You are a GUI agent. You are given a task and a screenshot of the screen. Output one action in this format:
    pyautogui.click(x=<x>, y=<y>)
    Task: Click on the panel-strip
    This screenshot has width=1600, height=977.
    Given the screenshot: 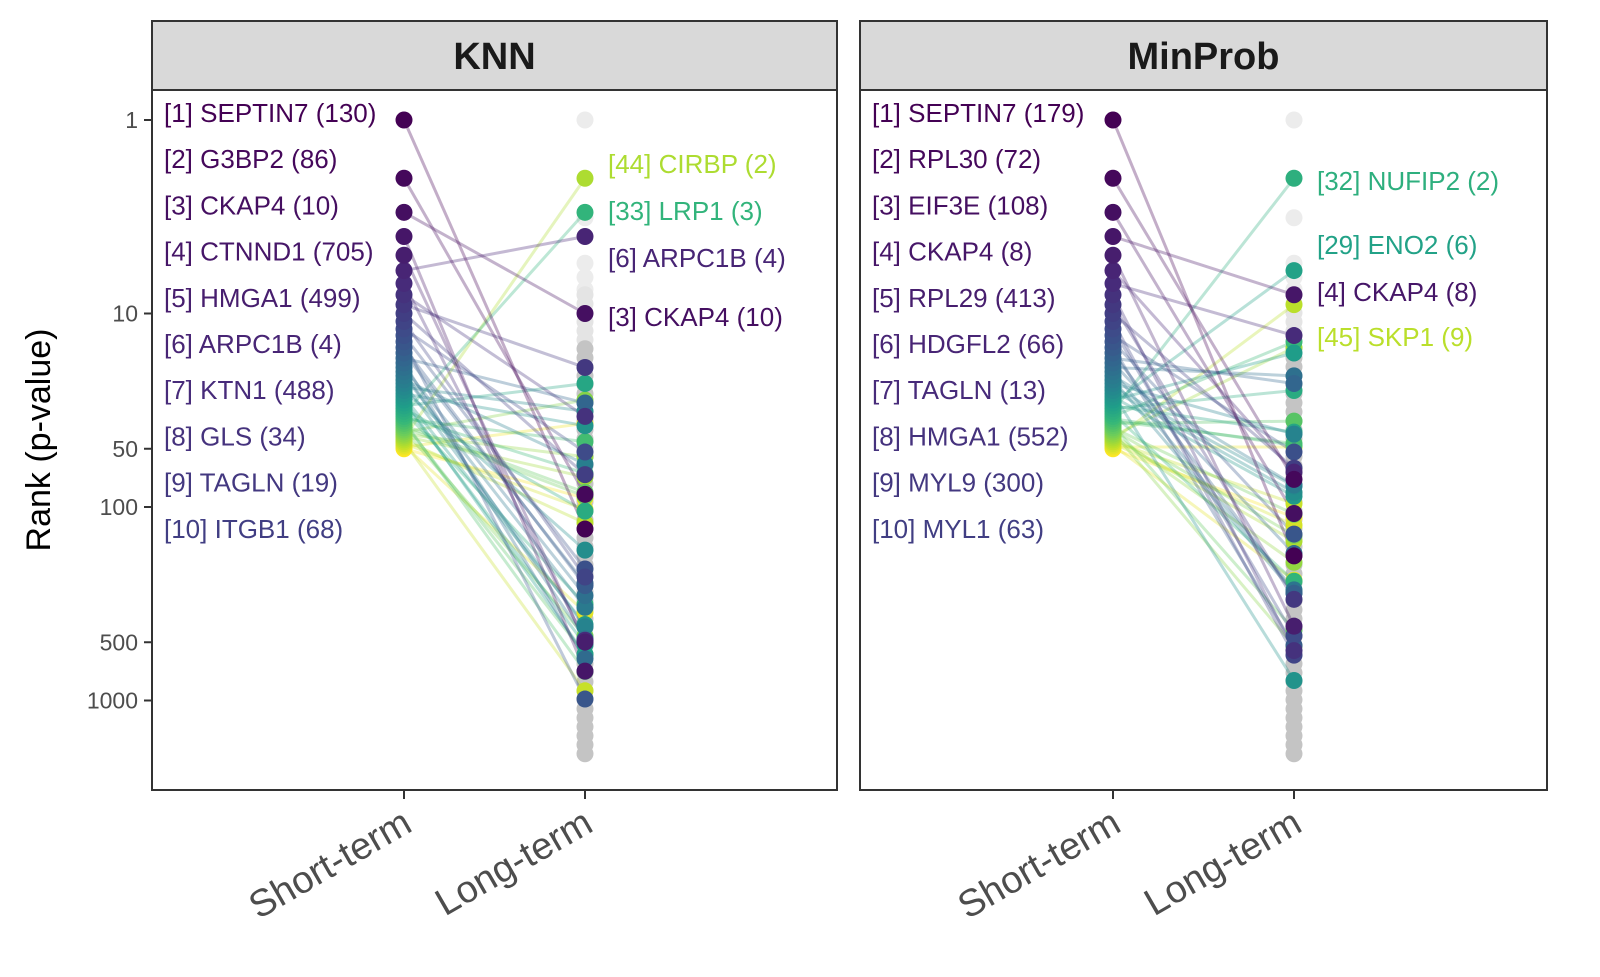 What is the action you would take?
    pyautogui.click(x=1203, y=55)
    